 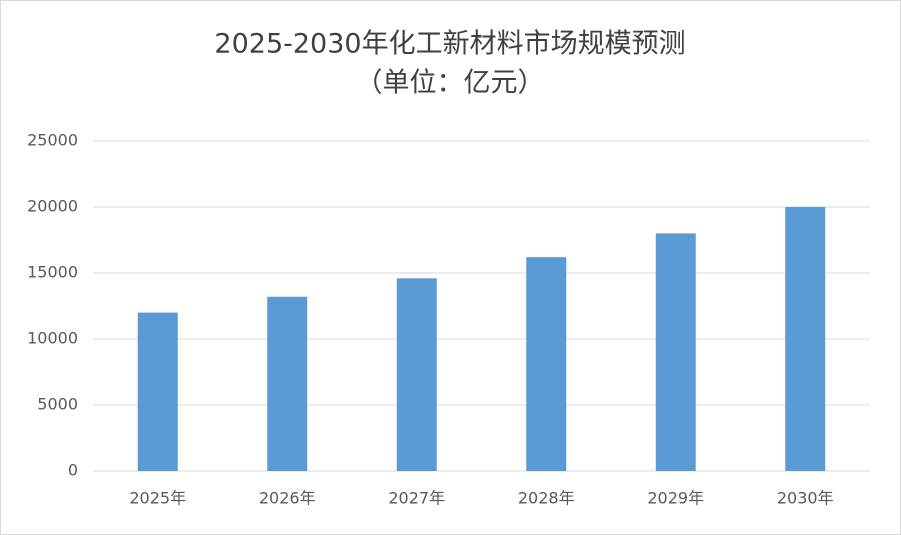 I want to click on chart-subtitle: （单位：亿元）, so click(x=450, y=83).